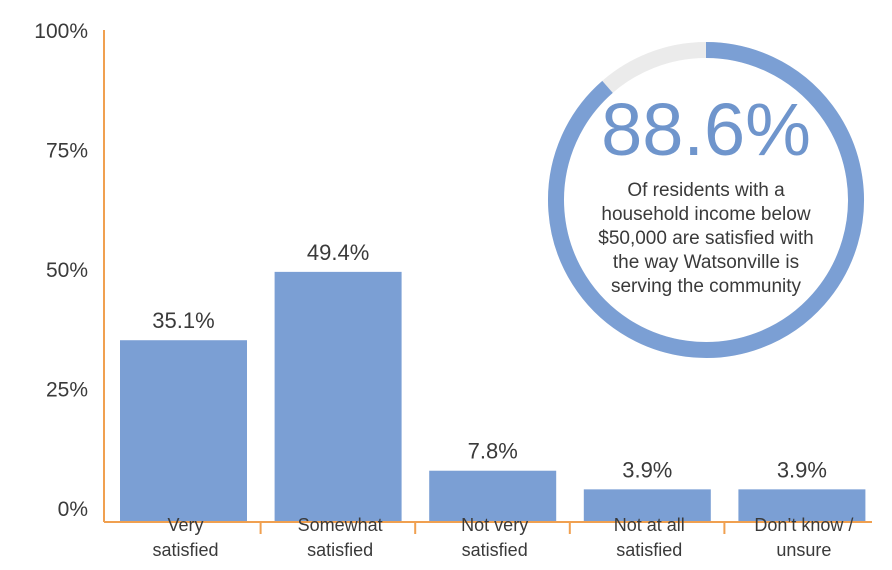  What do you see at coordinates (803, 525) in the screenshot?
I see `x-category-label: Don’t know /` at bounding box center [803, 525].